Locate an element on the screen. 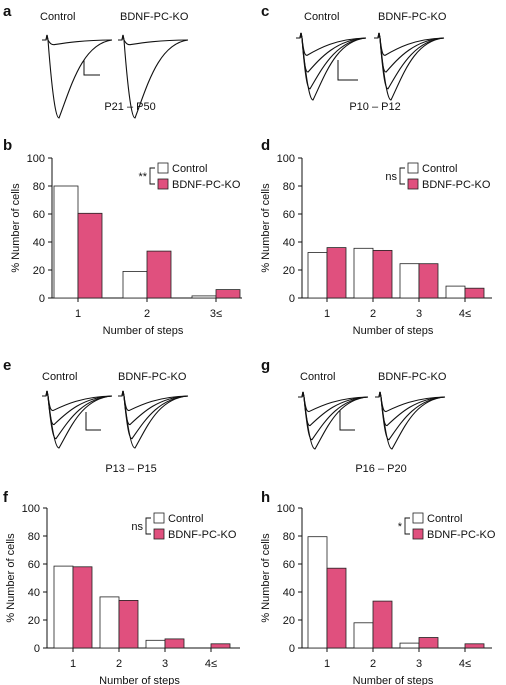 The width and height of the screenshot is (506, 685). panel-letter: g is located at coordinates (265, 365).